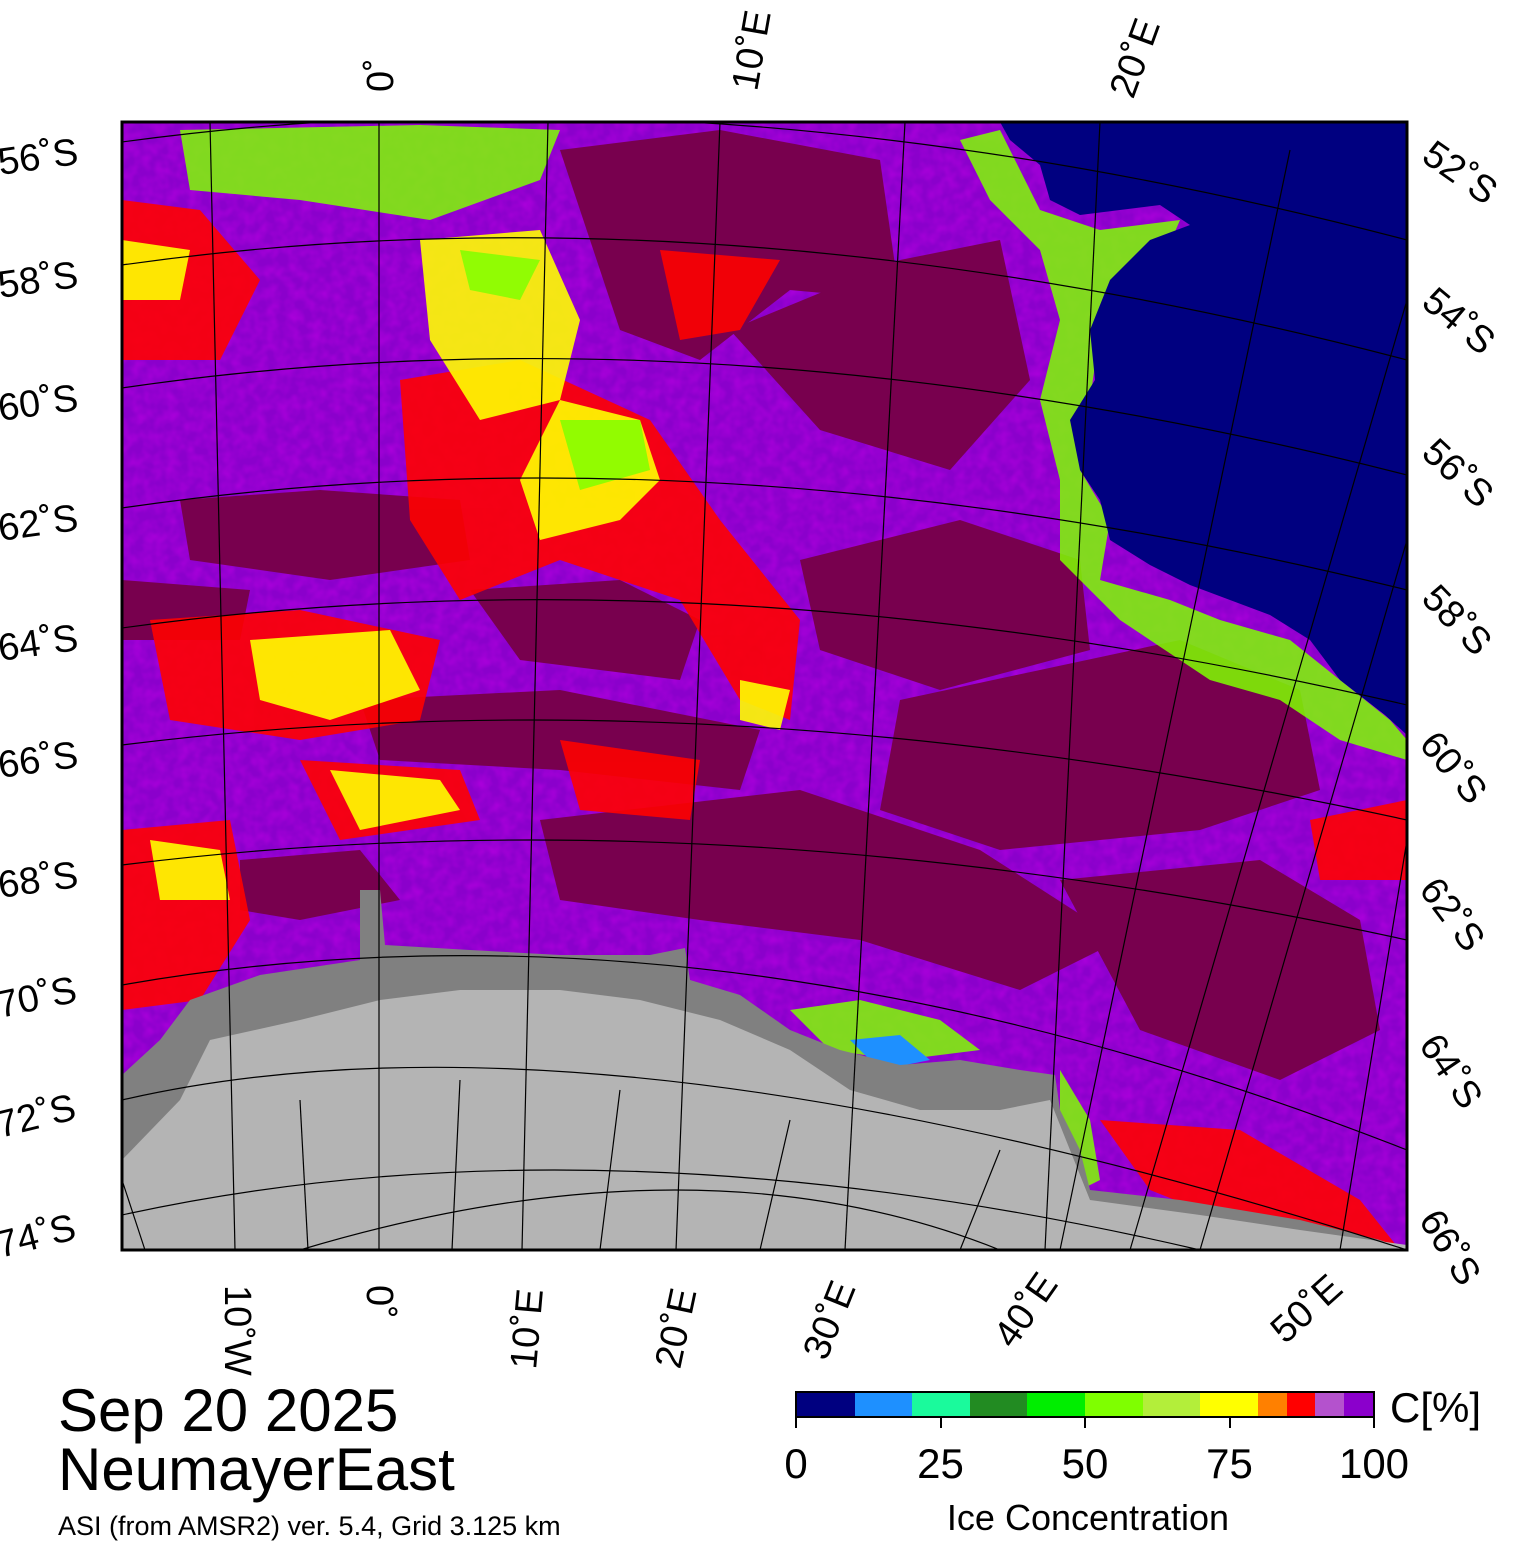 This screenshot has height=1544, width=1518. I want to click on colorbar-tick-label: 50, so click(1085, 1463).